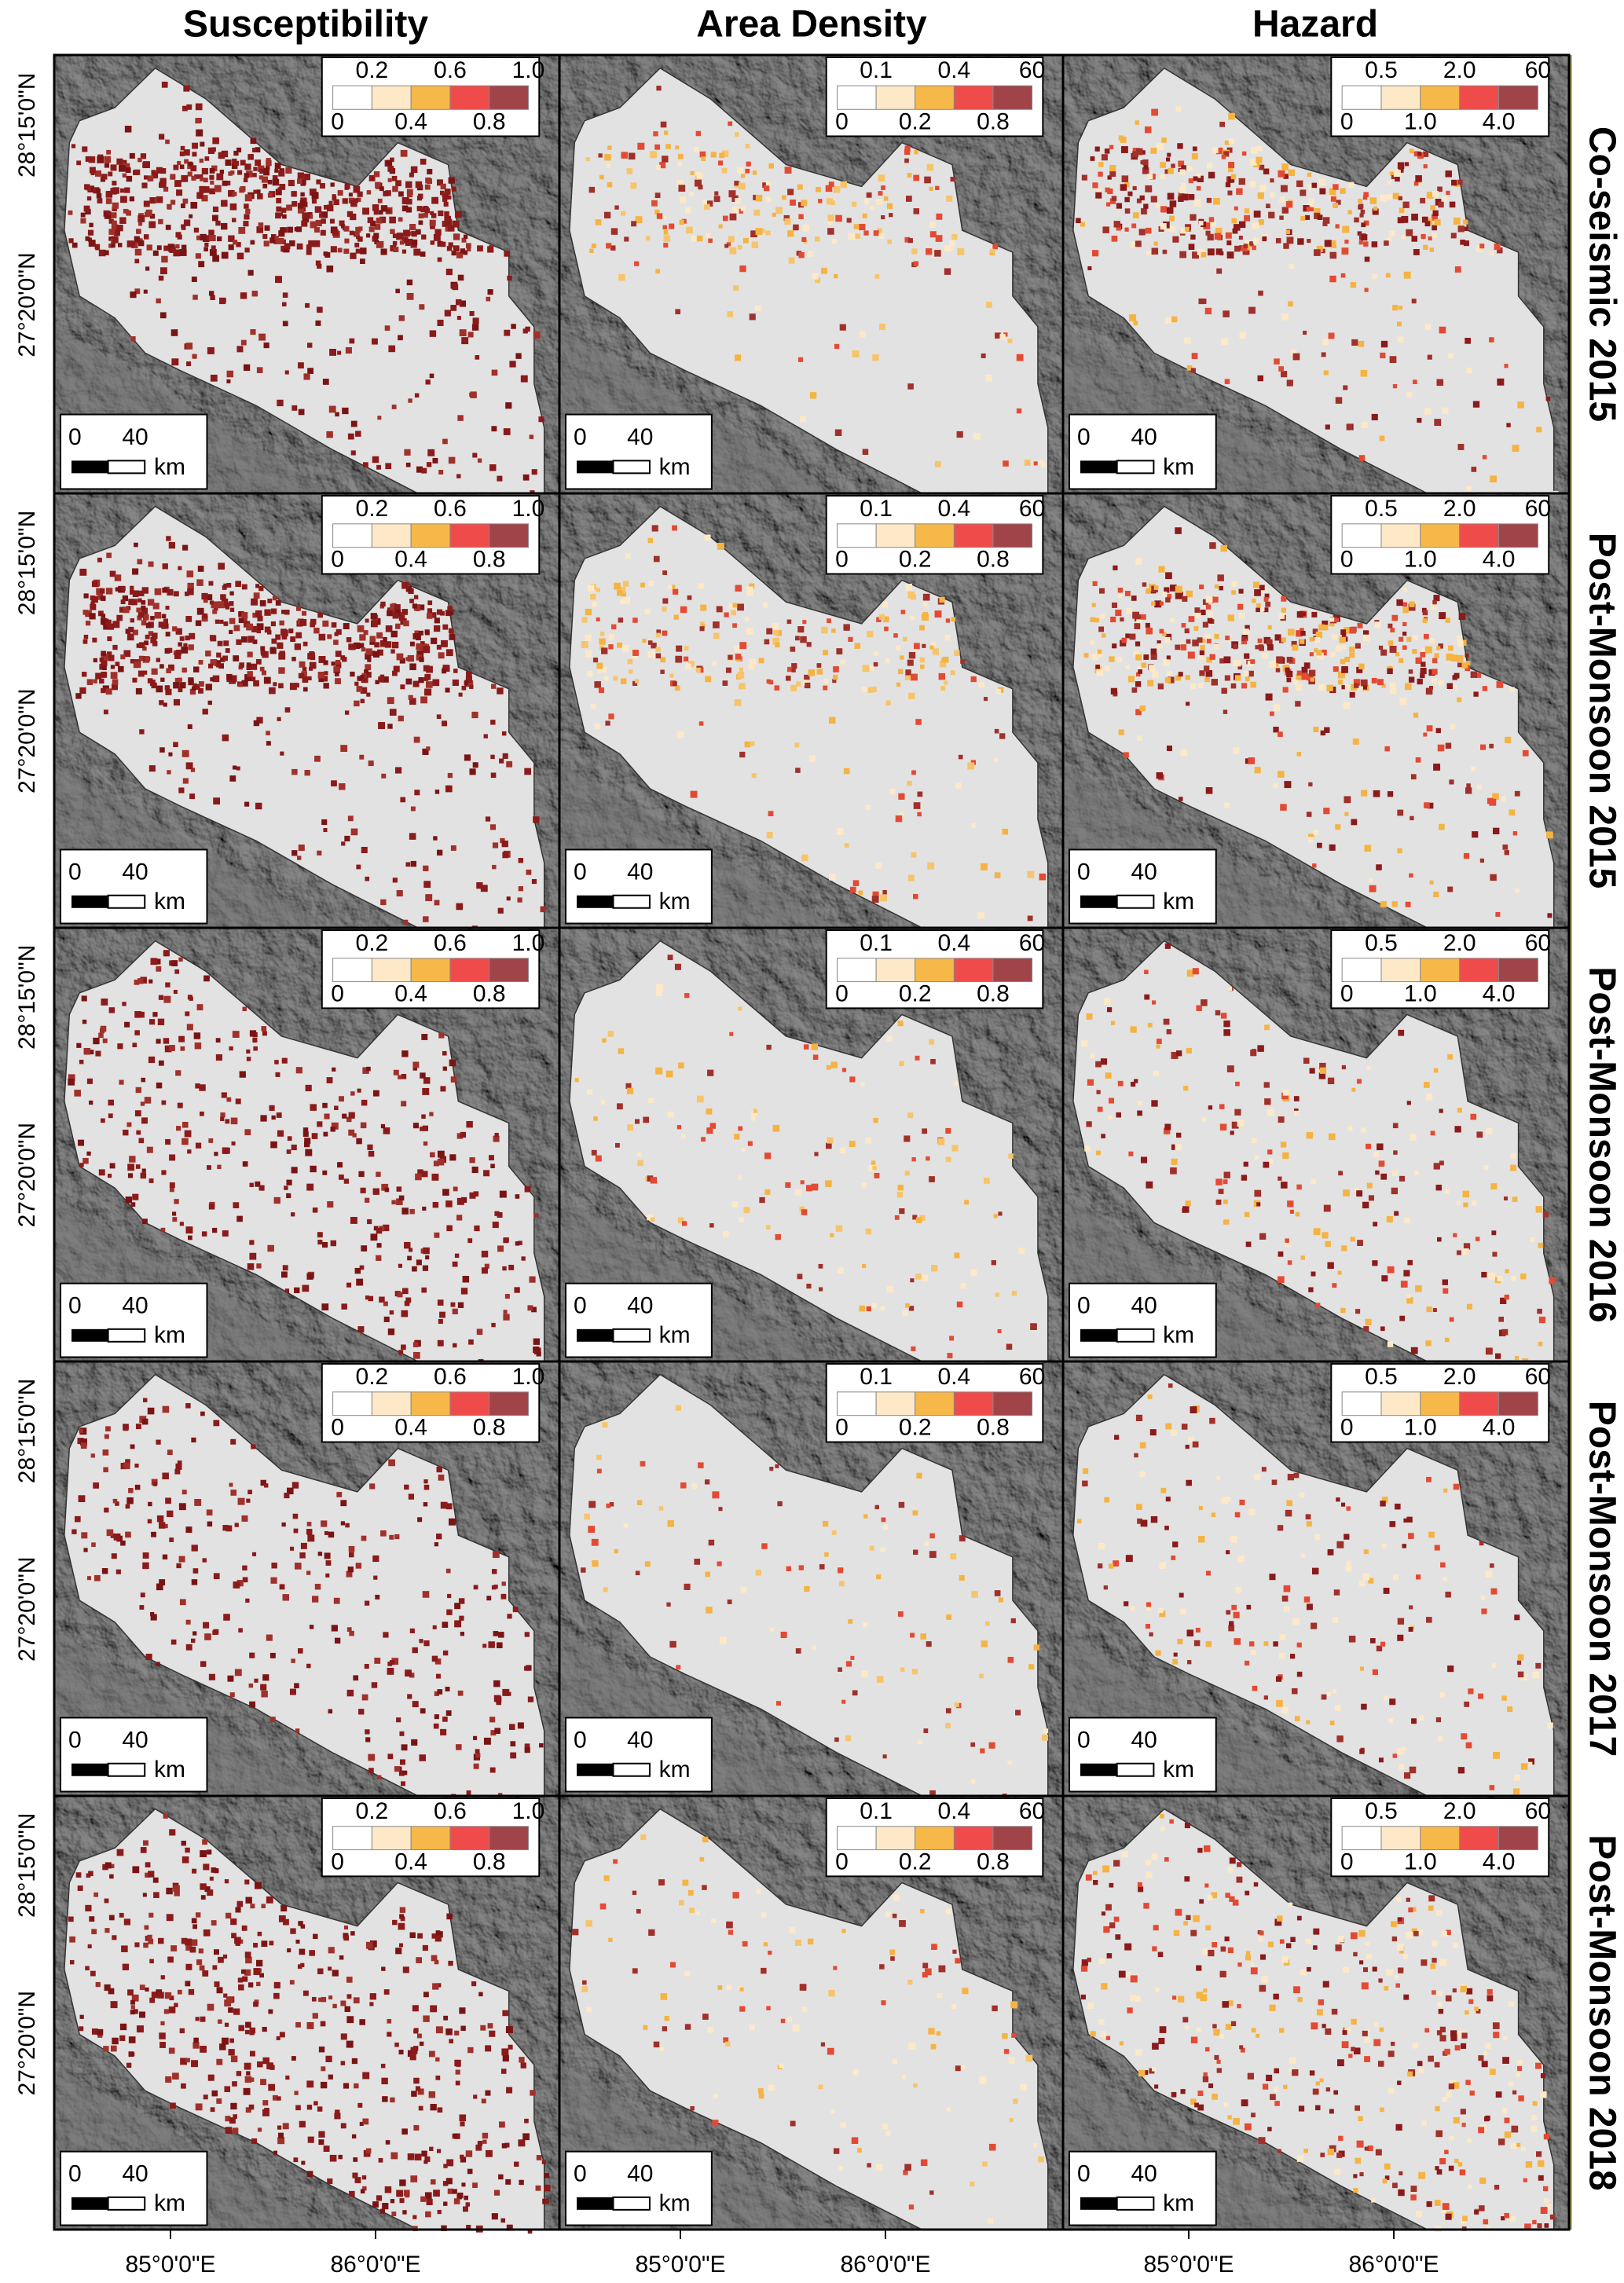 This screenshot has width=1624, height=2283. I want to click on scale-box, so click(639, 886).